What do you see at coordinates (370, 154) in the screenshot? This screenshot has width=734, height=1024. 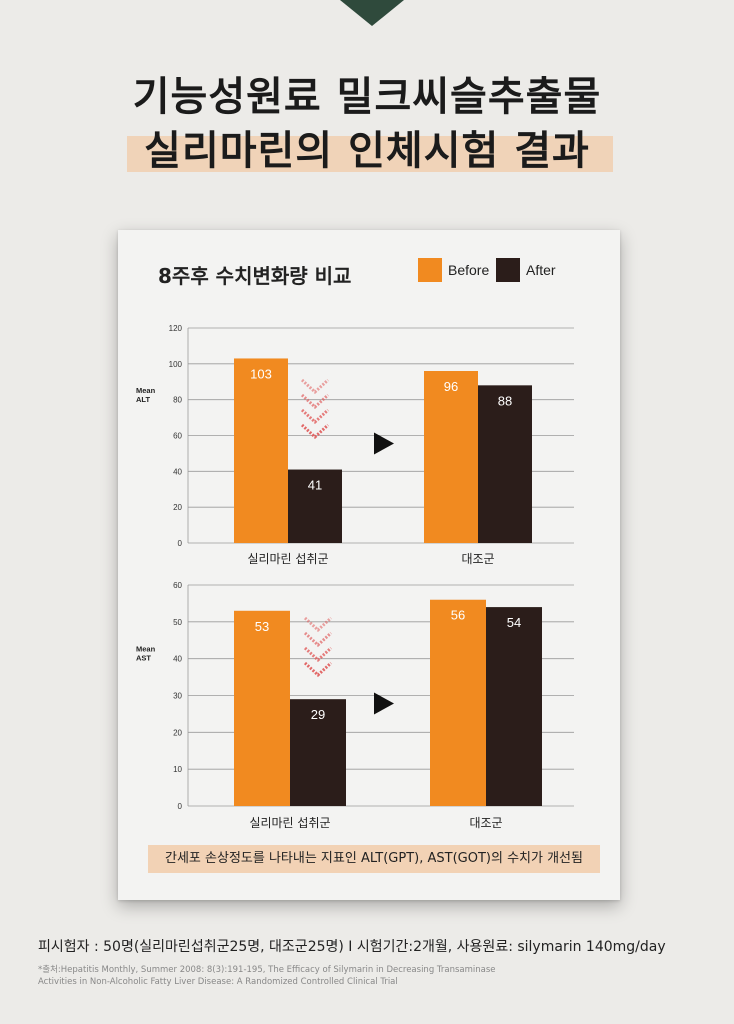 I see `title-highlight` at bounding box center [370, 154].